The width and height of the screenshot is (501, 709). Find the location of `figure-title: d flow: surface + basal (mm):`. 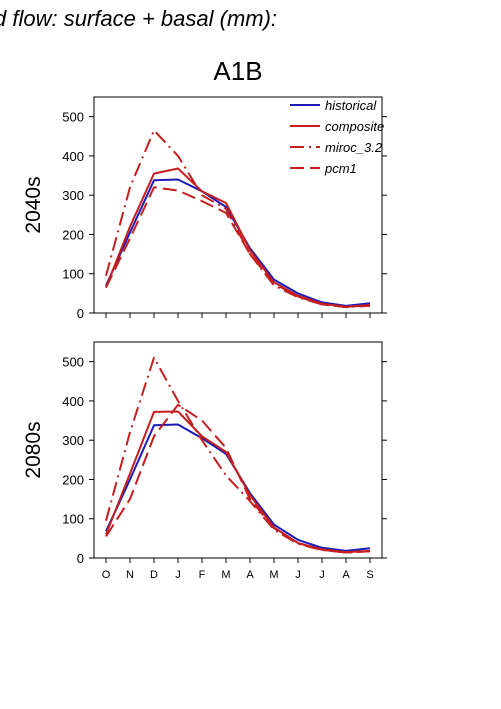

figure-title: d flow: surface + basal (mm): is located at coordinates (138, 18).